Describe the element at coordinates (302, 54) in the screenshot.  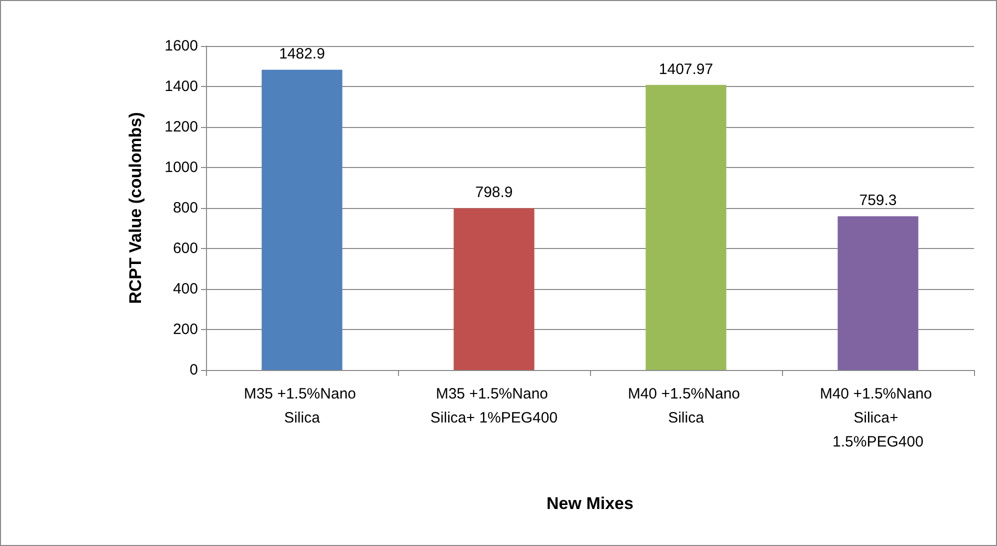
I see `data-label: 1482.9` at that location.